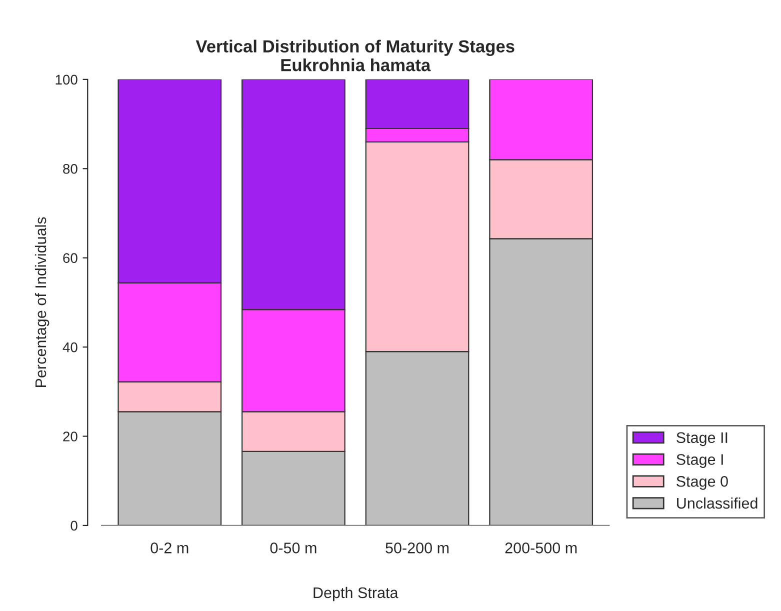  I want to click on legend-label: Stage 0, so click(702, 483).